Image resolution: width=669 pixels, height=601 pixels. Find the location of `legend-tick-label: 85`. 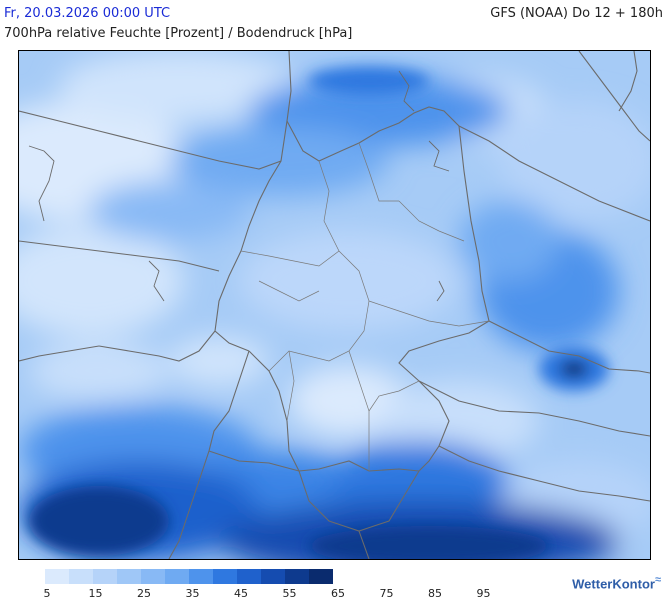

legend-tick-label: 85 is located at coordinates (435, 593).